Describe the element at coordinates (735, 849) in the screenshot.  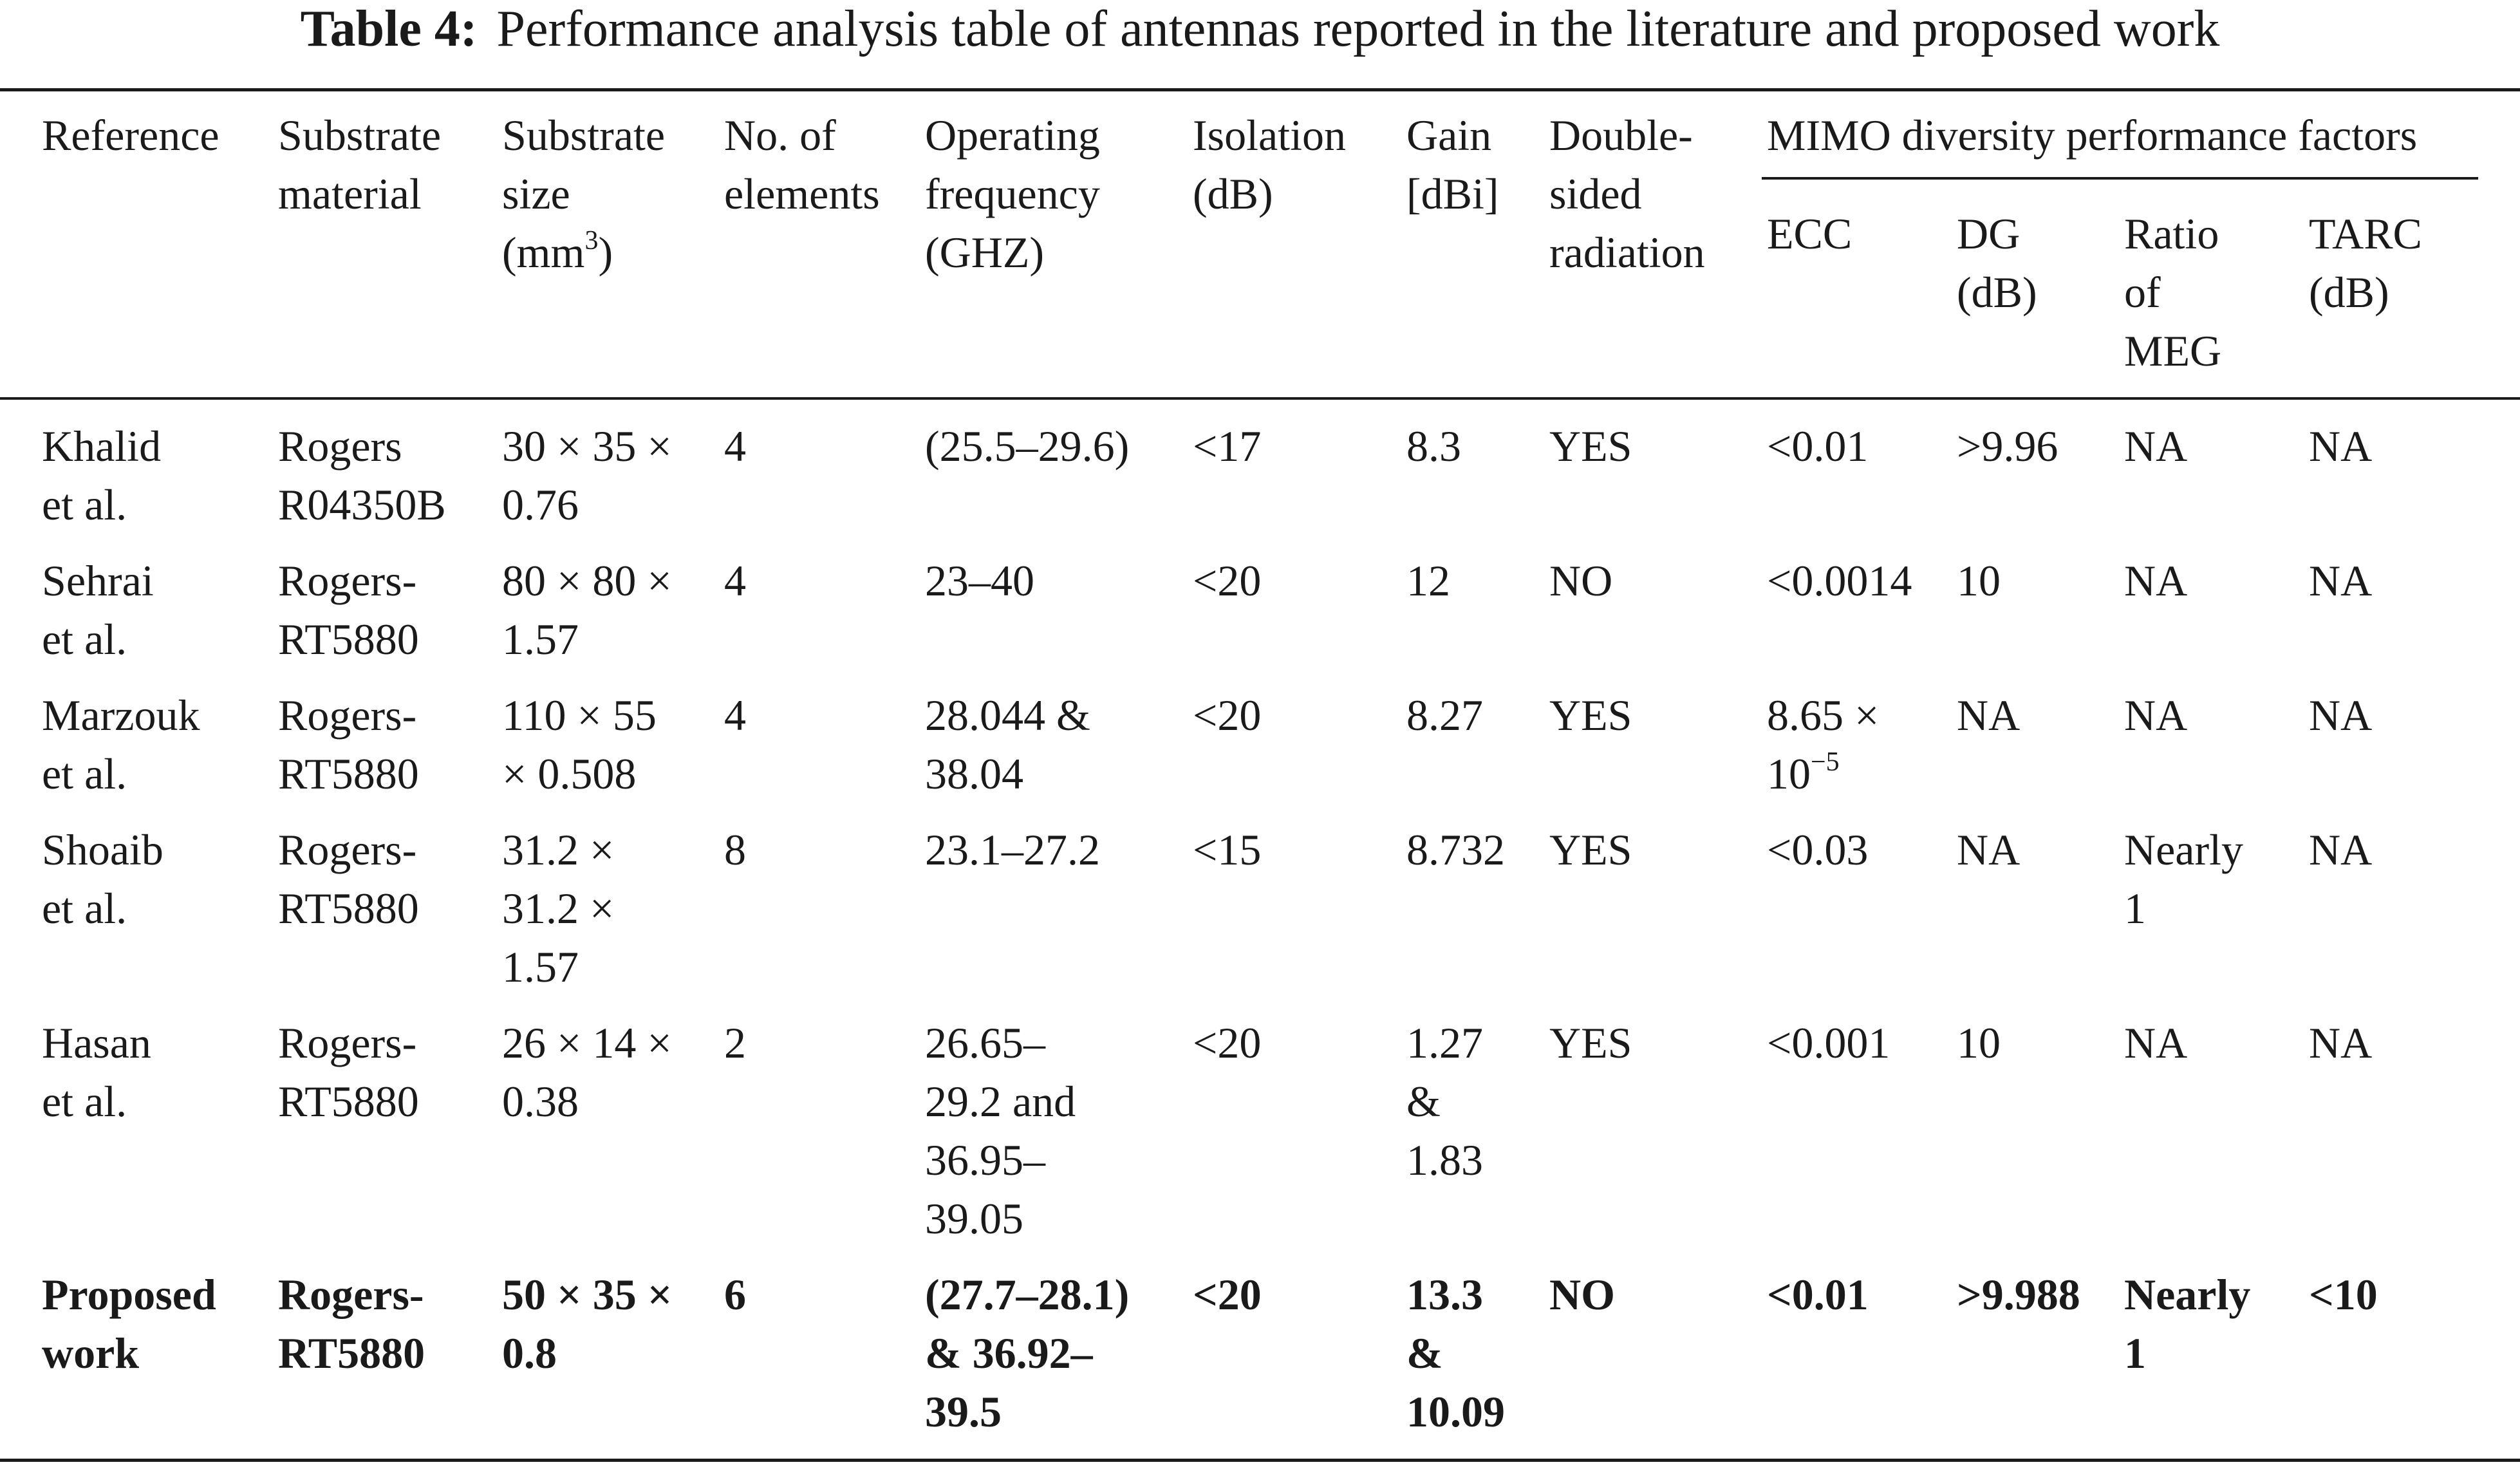
I see `cell-elements: 8` at that location.